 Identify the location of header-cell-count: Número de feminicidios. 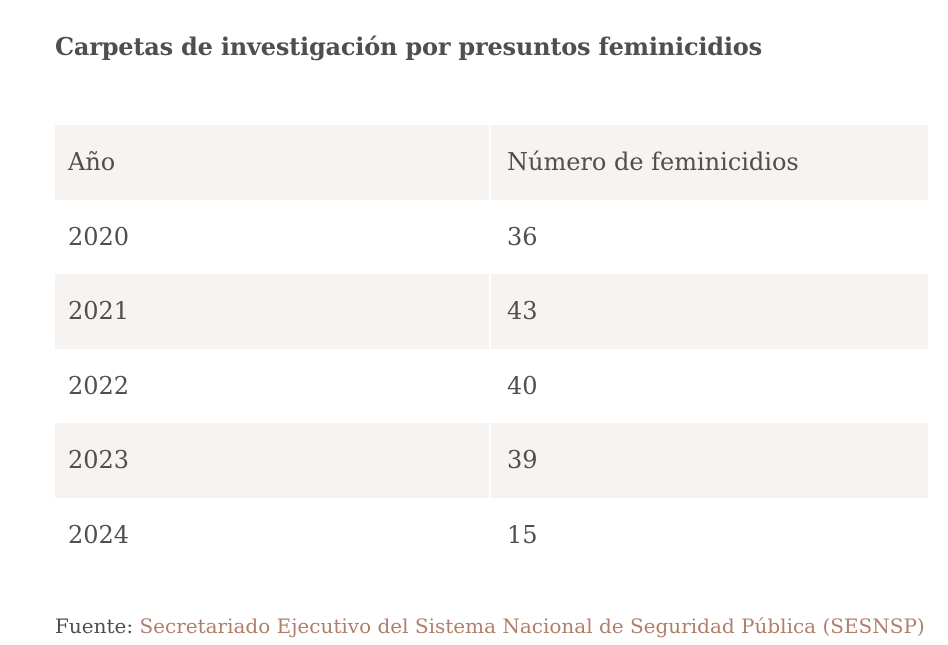
(709, 162).